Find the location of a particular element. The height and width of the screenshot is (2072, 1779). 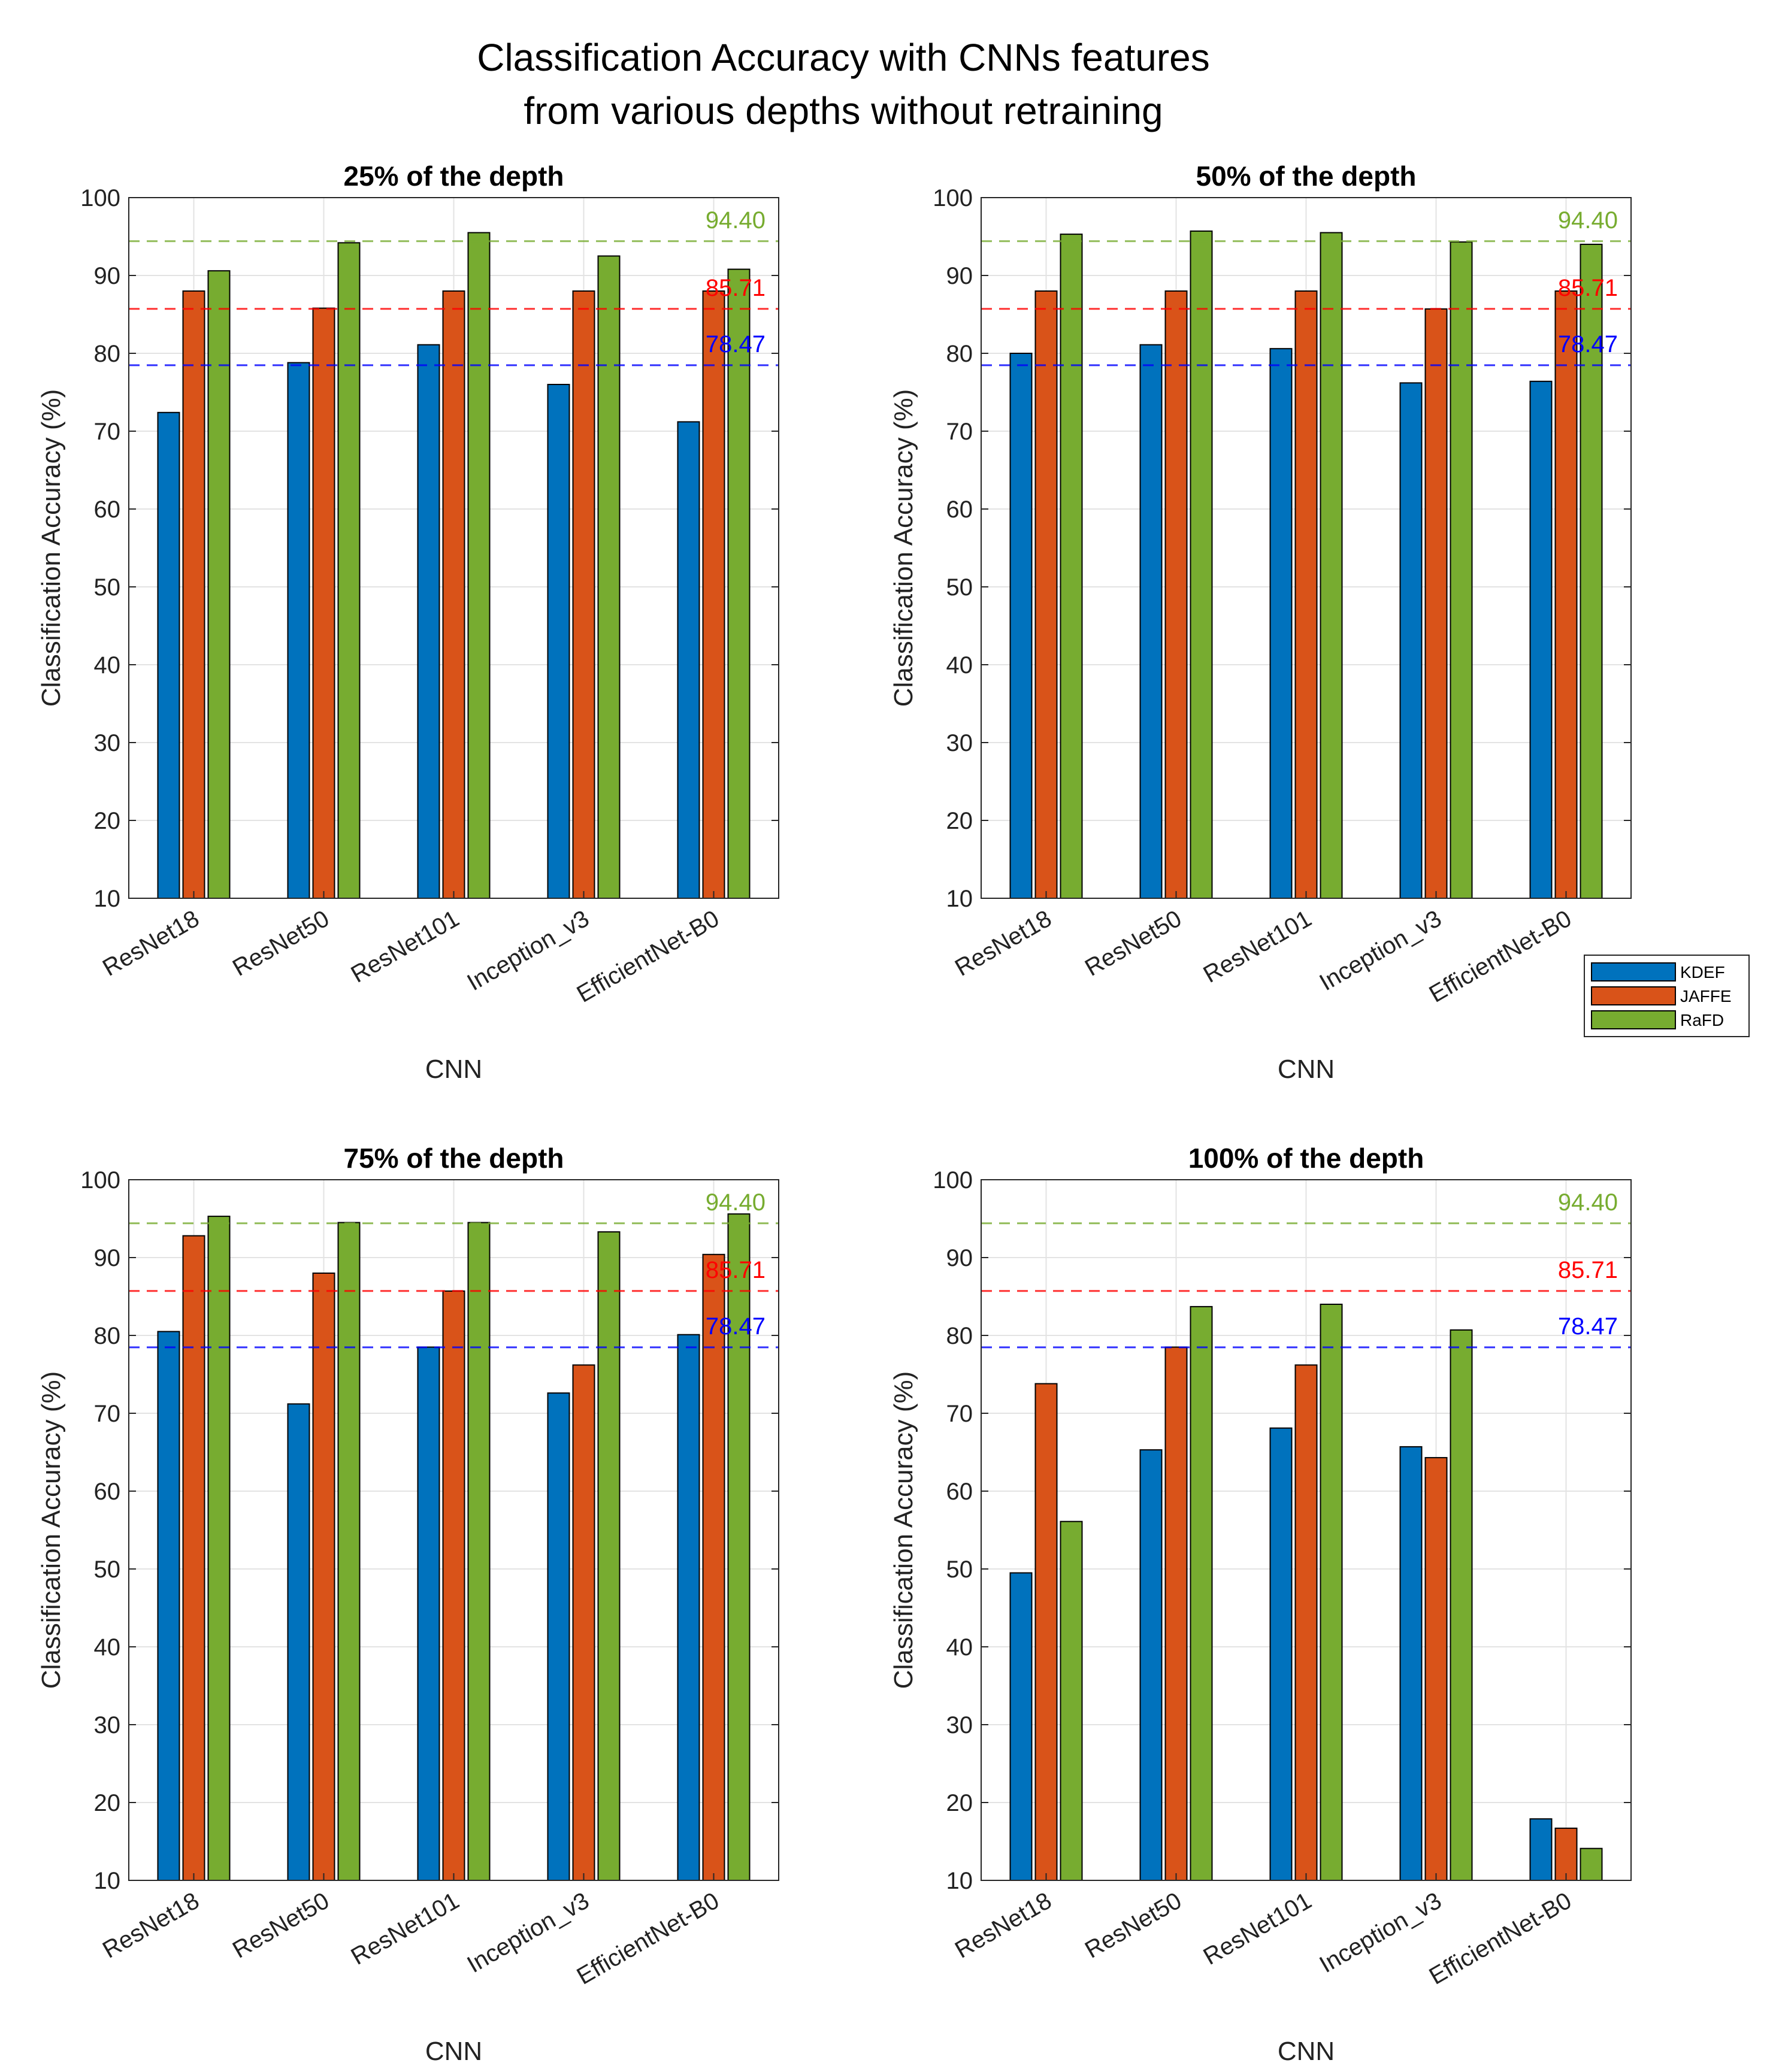

legend-entry-jaffe: JAFFE is located at coordinates (1706, 996).